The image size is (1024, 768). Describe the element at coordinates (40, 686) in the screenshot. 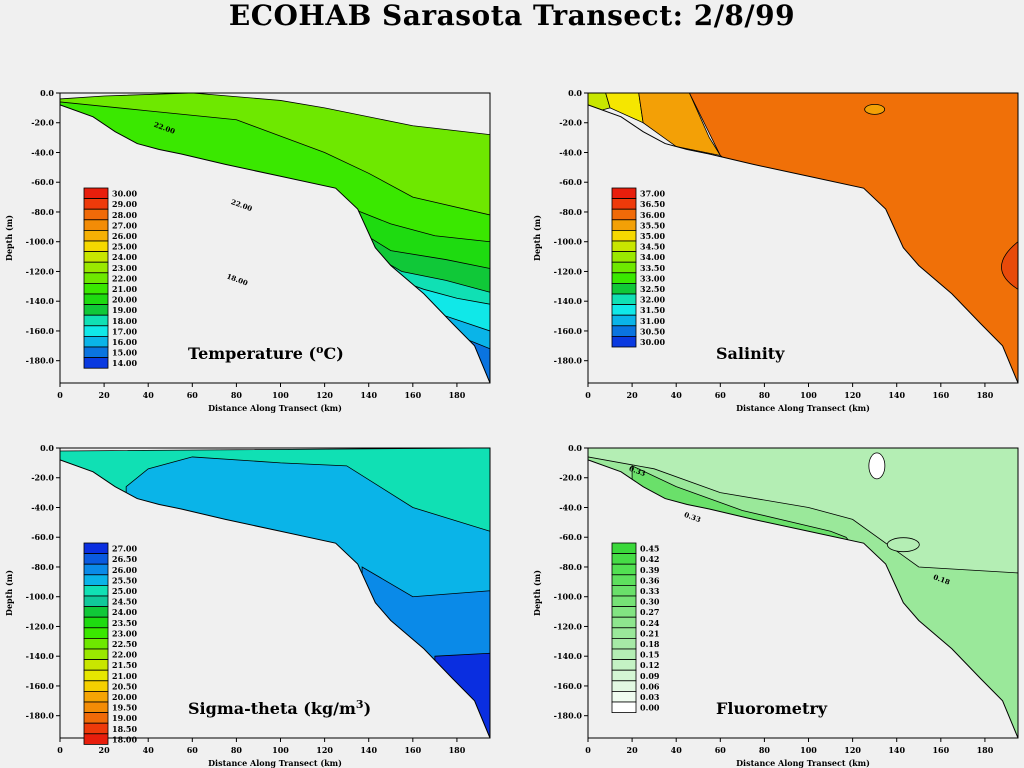

I see `y-tick-label: -160.0` at that location.